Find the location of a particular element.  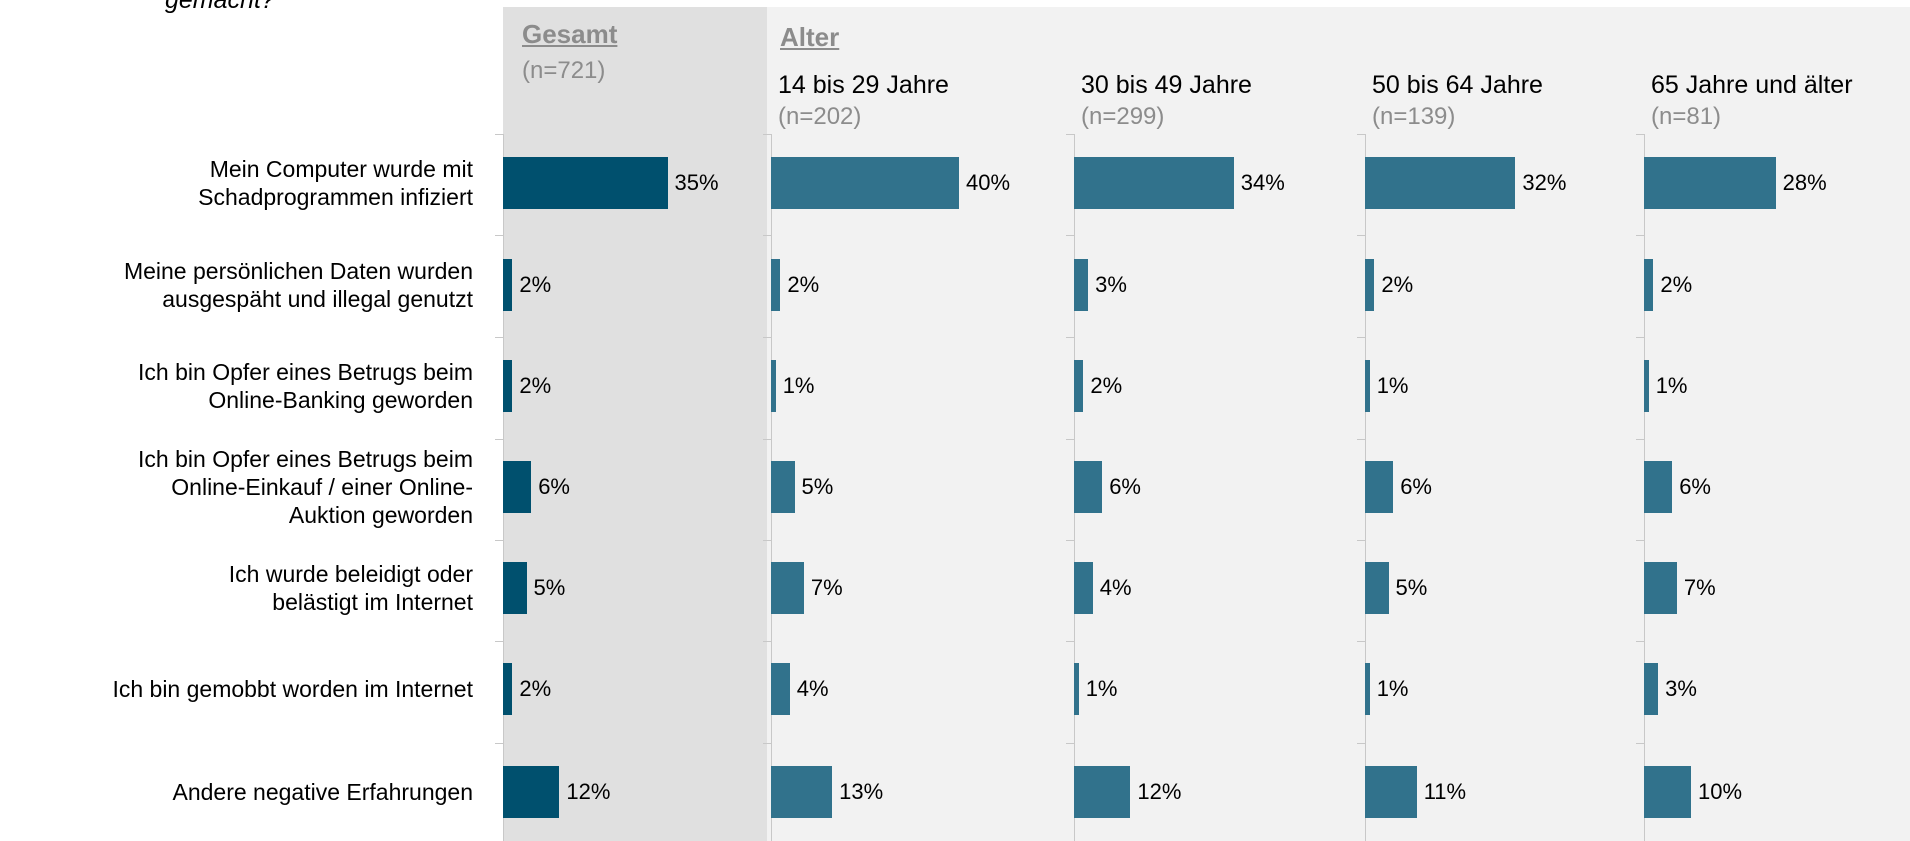

sample-size: (n=299) is located at coordinates (1123, 116).